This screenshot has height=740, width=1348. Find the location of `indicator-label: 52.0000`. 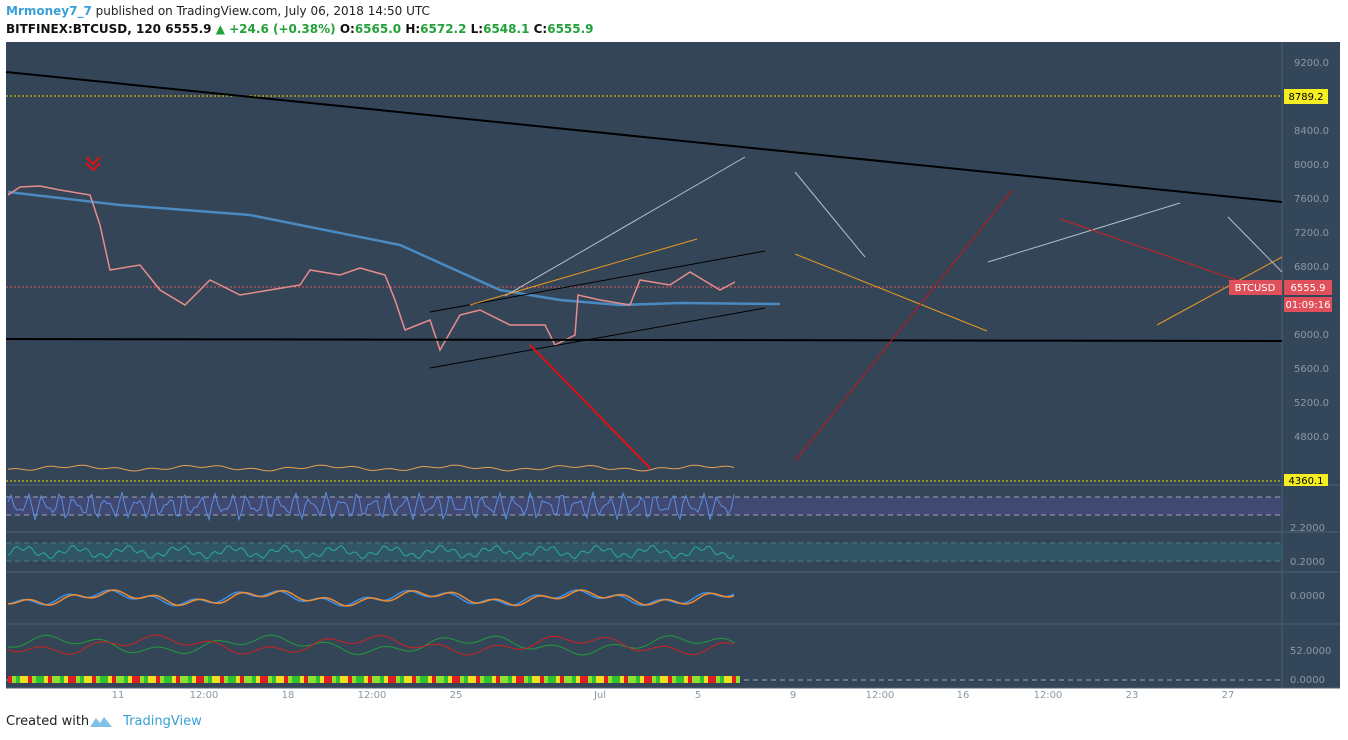

indicator-label: 52.0000 is located at coordinates (1310, 651).